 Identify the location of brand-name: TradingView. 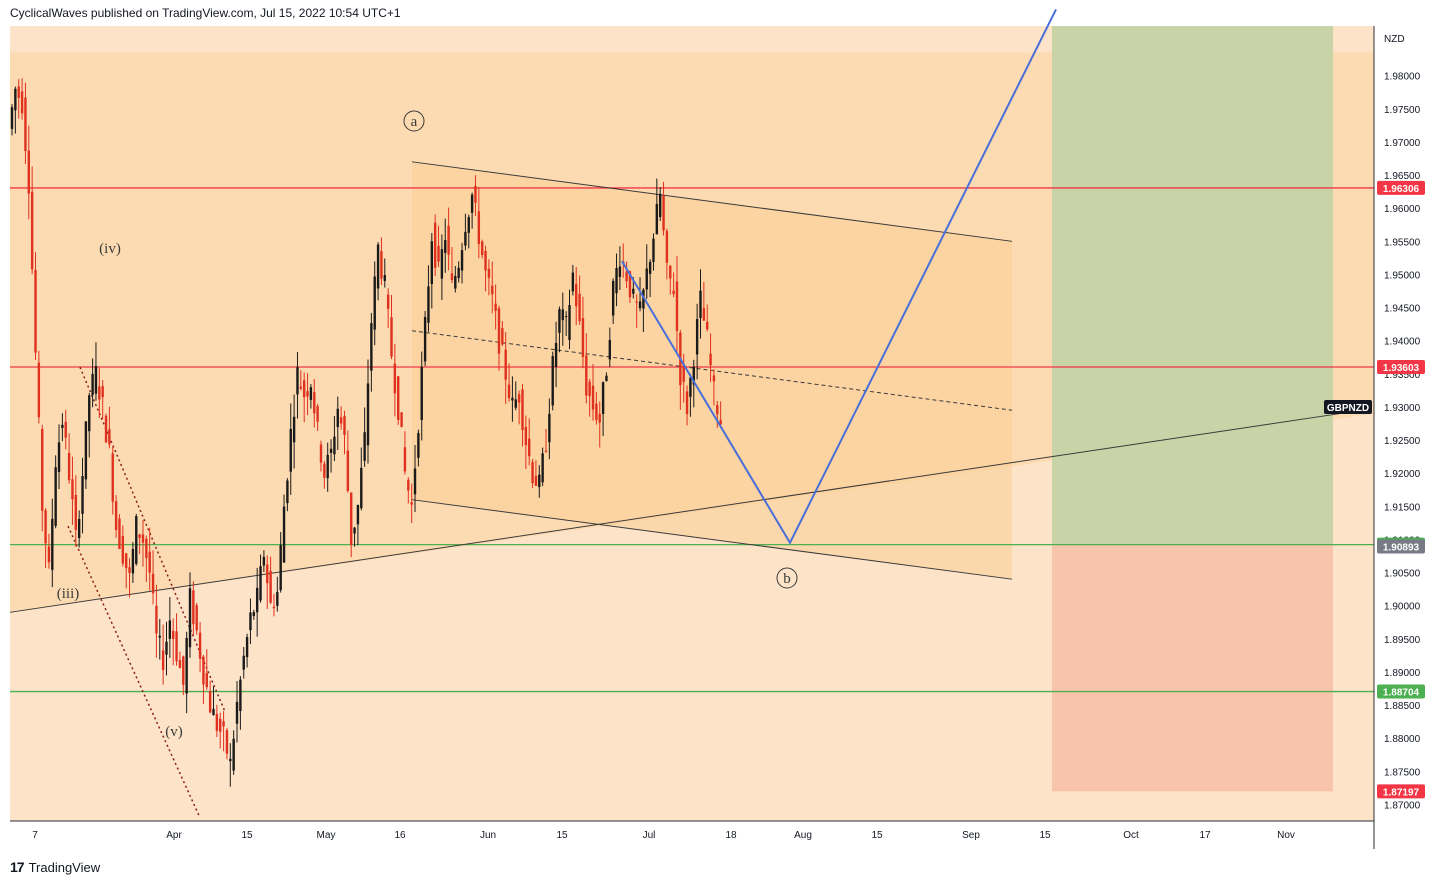
(64, 867).